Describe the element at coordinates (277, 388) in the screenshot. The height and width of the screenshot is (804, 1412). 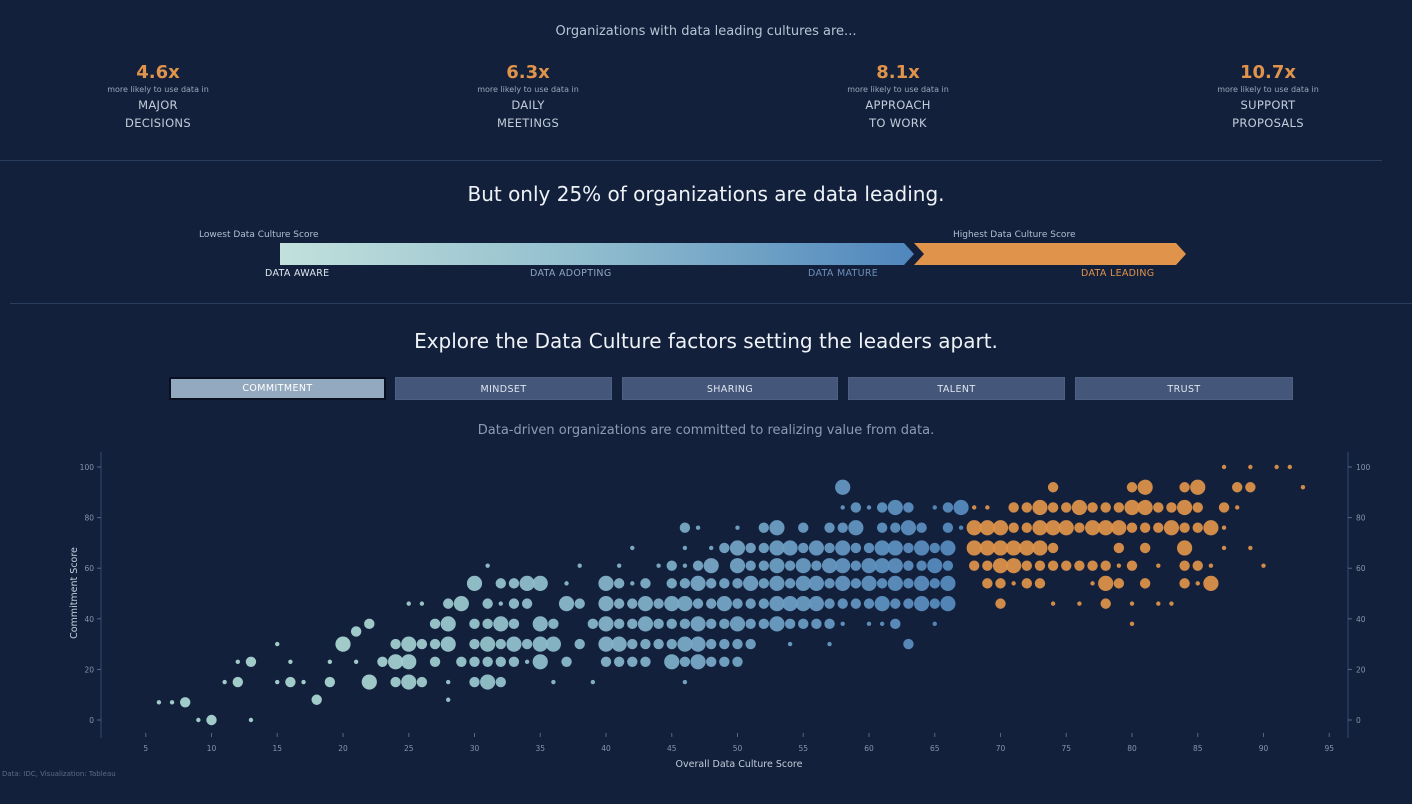
I see `tab-commitment: COMMITMENT` at that location.